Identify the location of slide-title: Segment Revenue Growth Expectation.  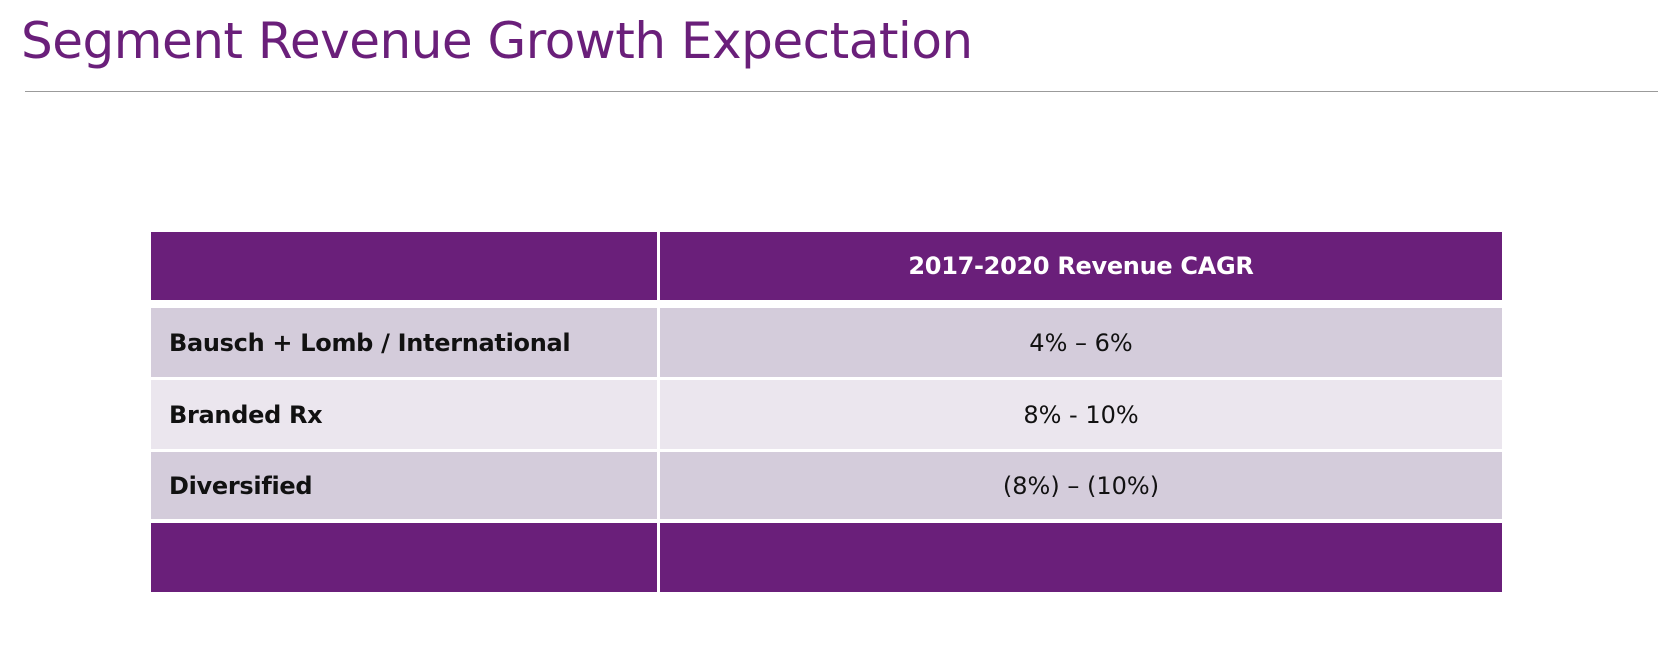
(497, 41).